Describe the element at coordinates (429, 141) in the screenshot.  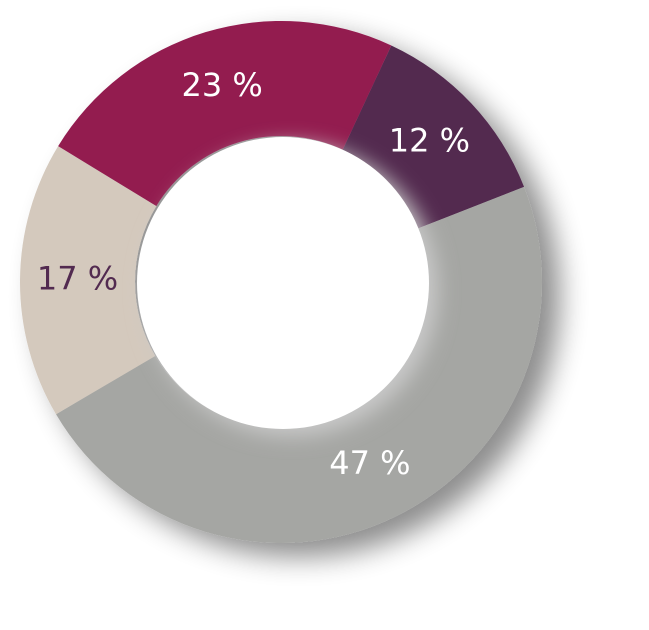
I see `value-label: 12 %` at that location.